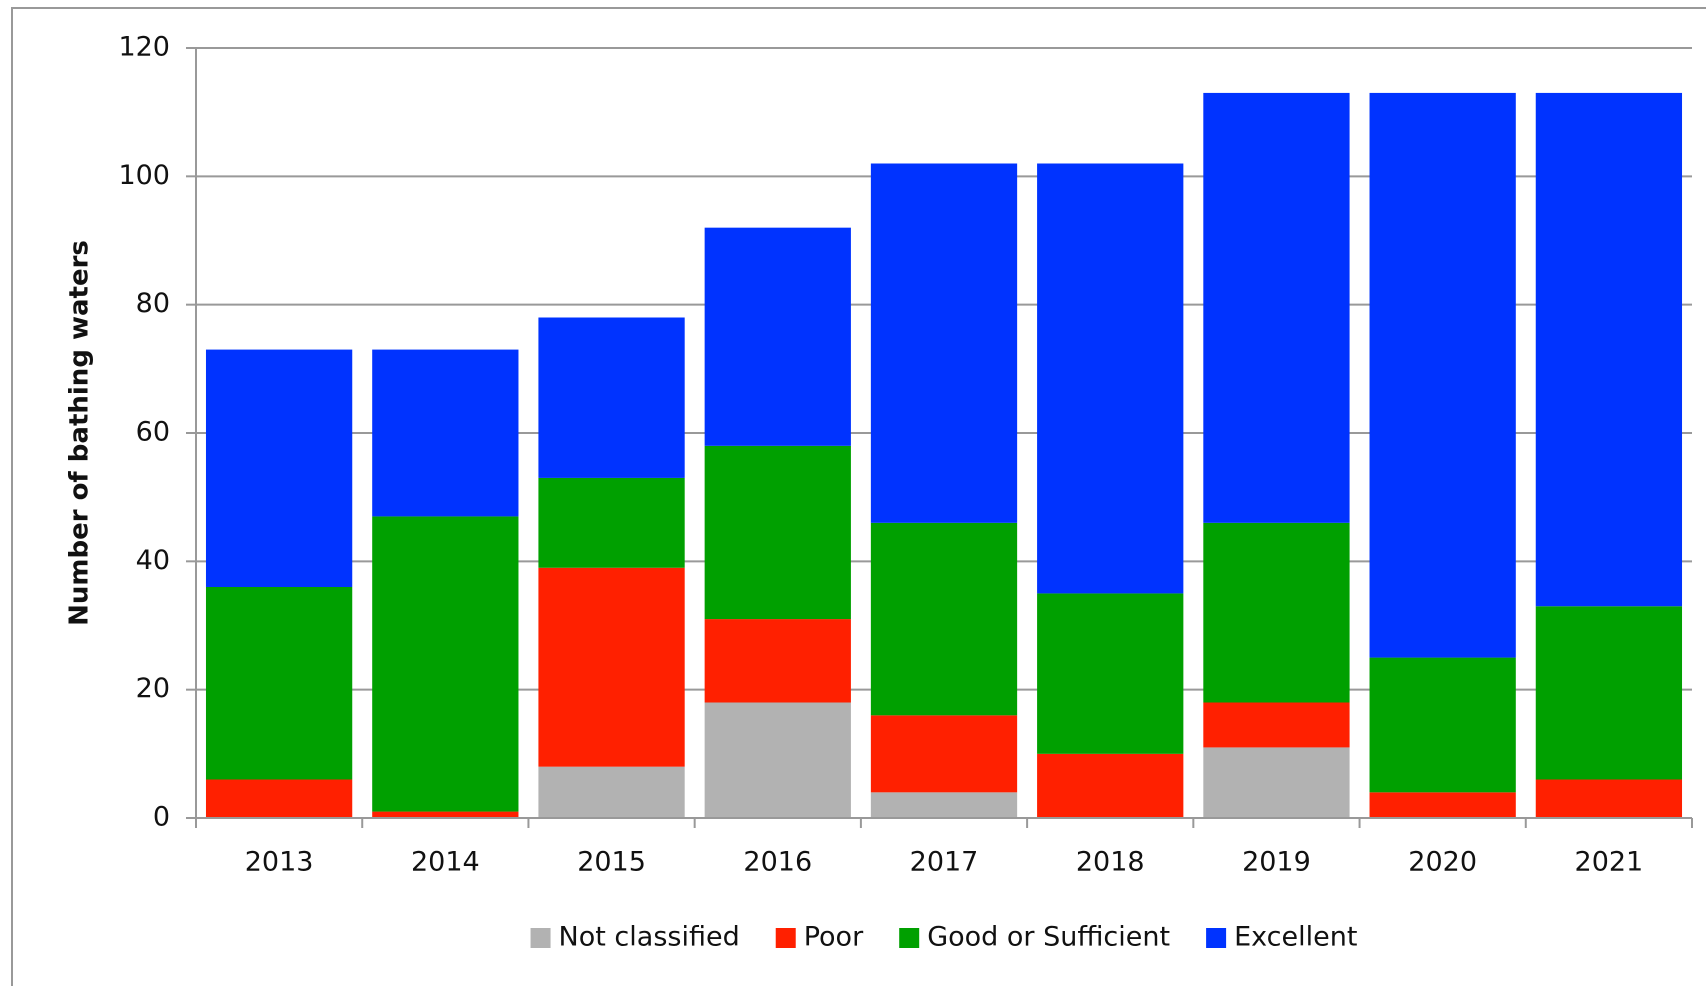 Image resolution: width=1706 pixels, height=986 pixels. I want to click on y-tick-label: 80, so click(153, 303).